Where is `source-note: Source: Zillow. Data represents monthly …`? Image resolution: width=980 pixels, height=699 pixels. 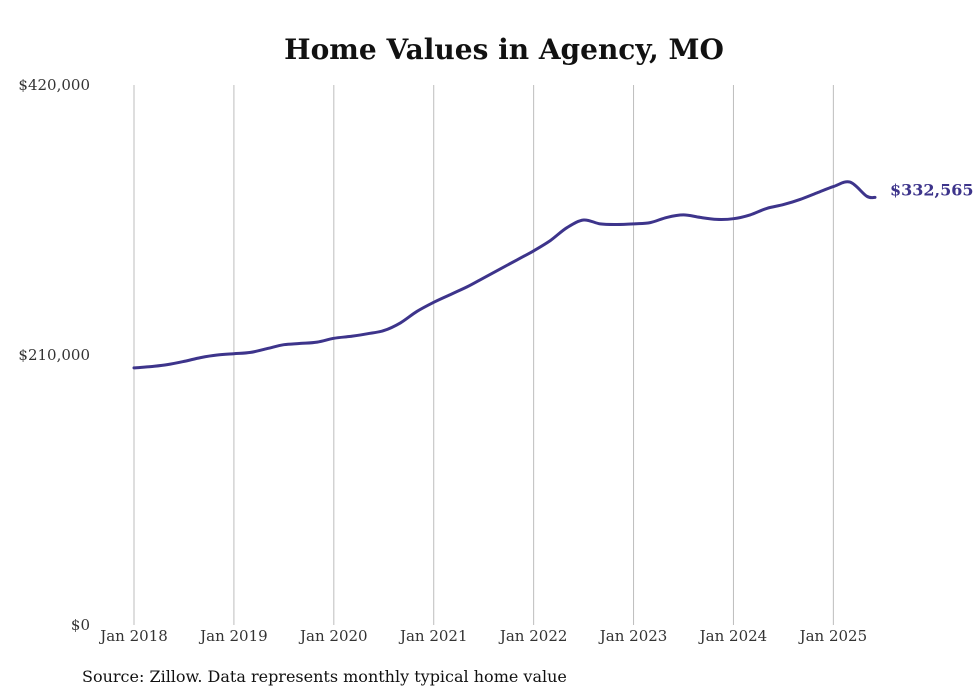
source-note: Source: Zillow. Data represents monthly … is located at coordinates (324, 676).